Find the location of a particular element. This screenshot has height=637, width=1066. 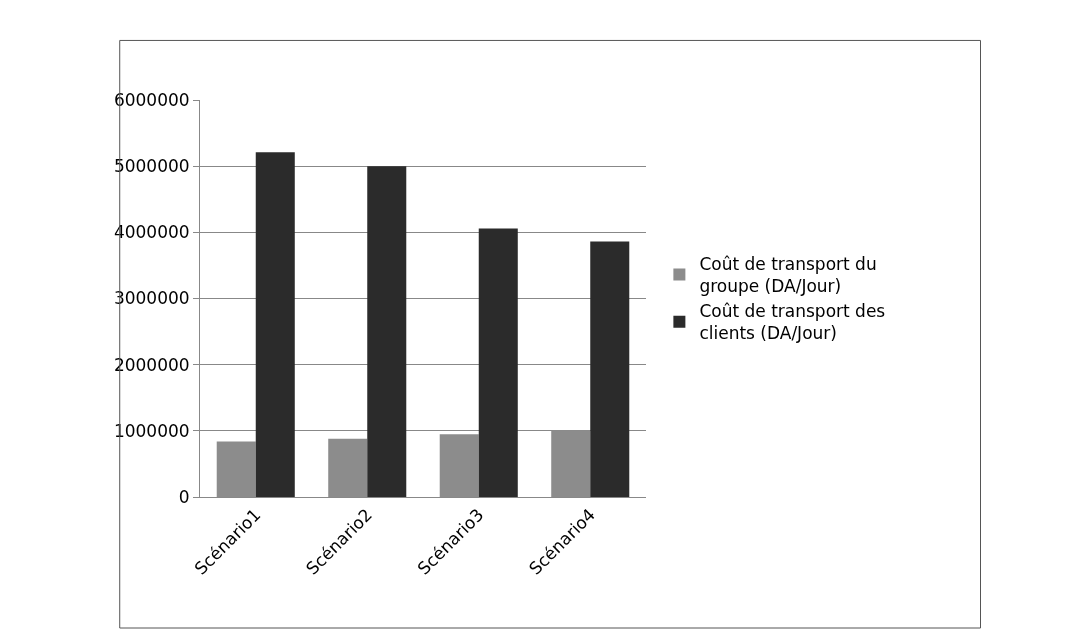

y-tick-label: 6000000 is located at coordinates (151, 99).